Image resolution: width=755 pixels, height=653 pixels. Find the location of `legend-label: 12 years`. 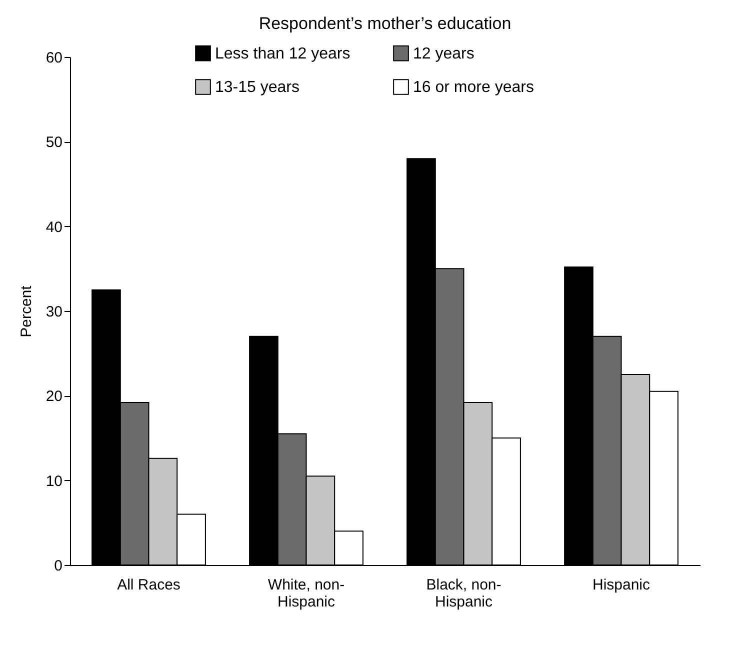

legend-label: 12 years is located at coordinates (443, 53).